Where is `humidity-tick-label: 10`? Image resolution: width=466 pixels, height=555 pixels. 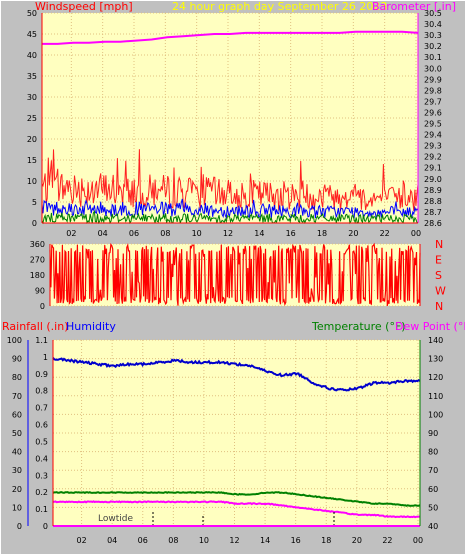
humidity-tick-label: 10 is located at coordinates (17, 507).